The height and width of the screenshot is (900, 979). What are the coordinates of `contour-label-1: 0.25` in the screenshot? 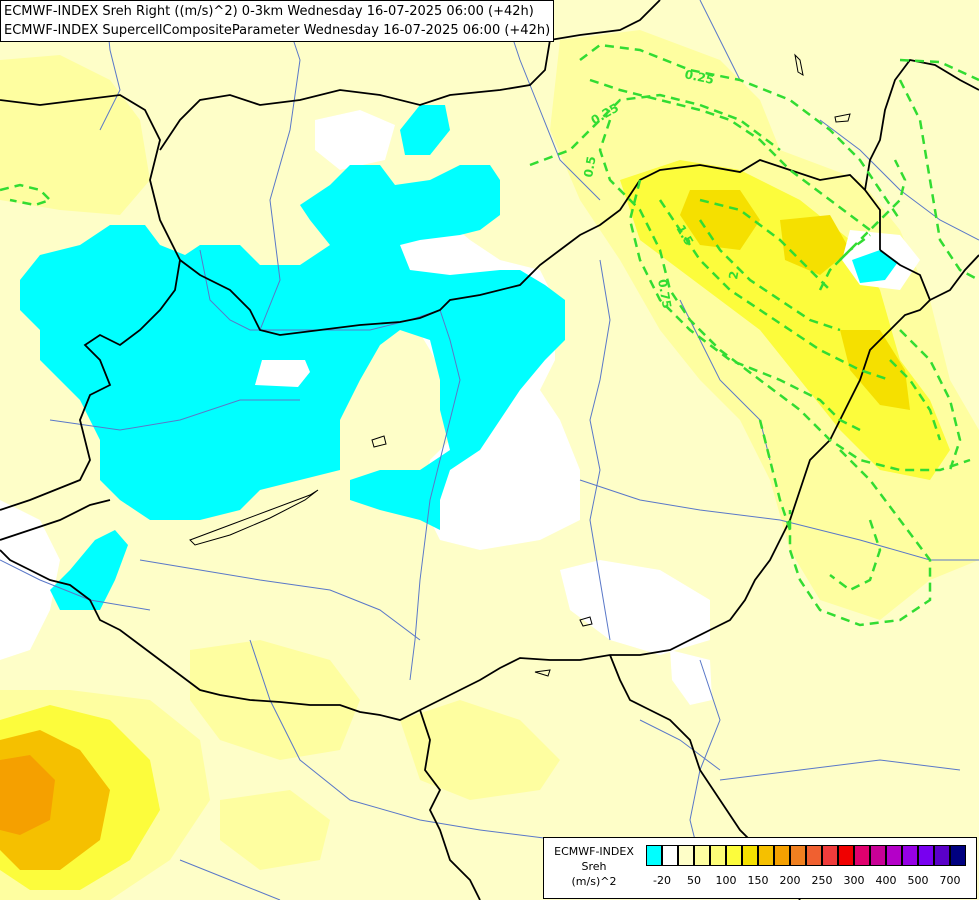 It's located at (699, 77).